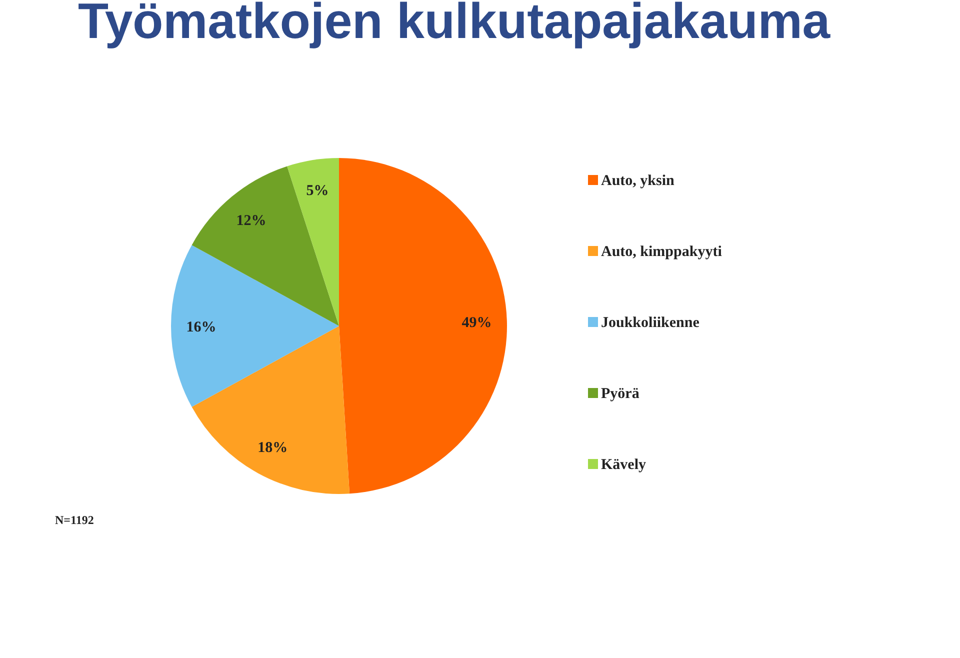  I want to click on legend-label: Auto, kimppakyyti, so click(661, 252).